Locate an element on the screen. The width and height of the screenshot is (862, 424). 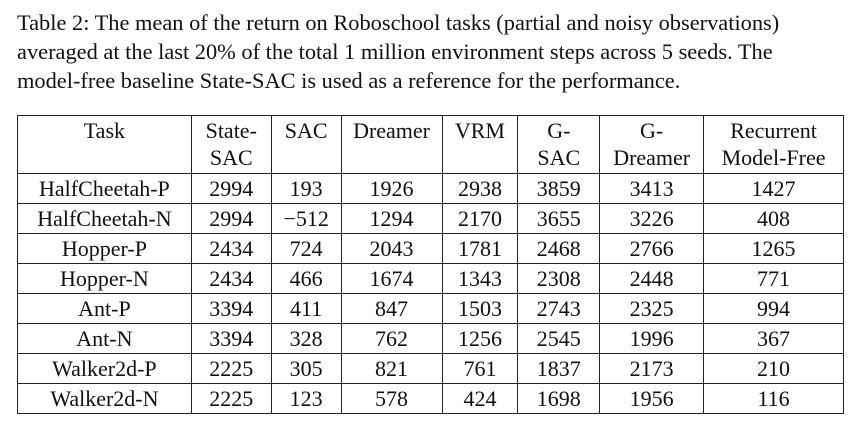
value-cell: 305 is located at coordinates (306, 368).